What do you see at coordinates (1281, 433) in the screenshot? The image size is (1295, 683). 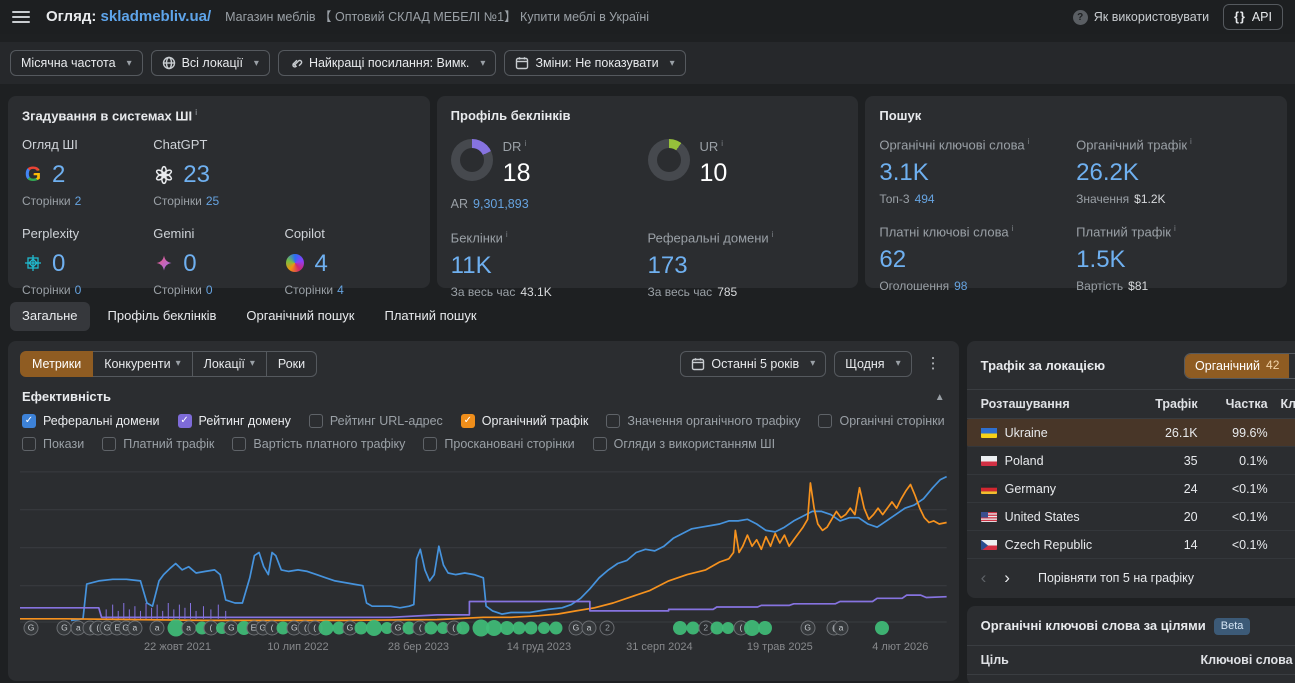 I see `keywords-count-link: 3.1K` at bounding box center [1281, 433].